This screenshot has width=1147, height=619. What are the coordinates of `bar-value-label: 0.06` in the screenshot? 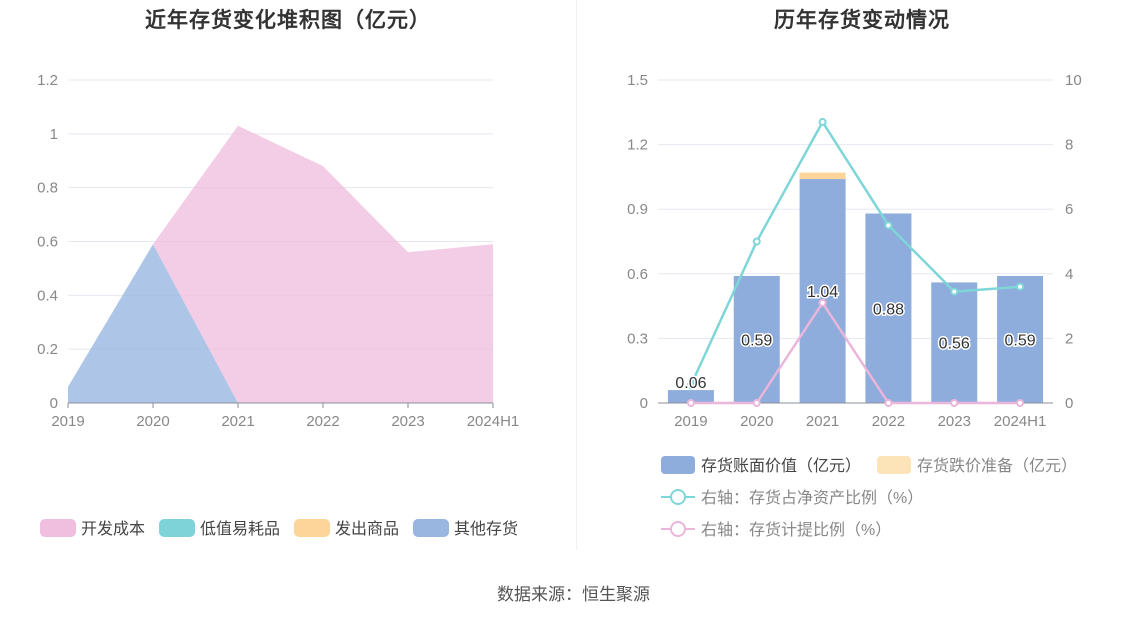 It's located at (690, 383).